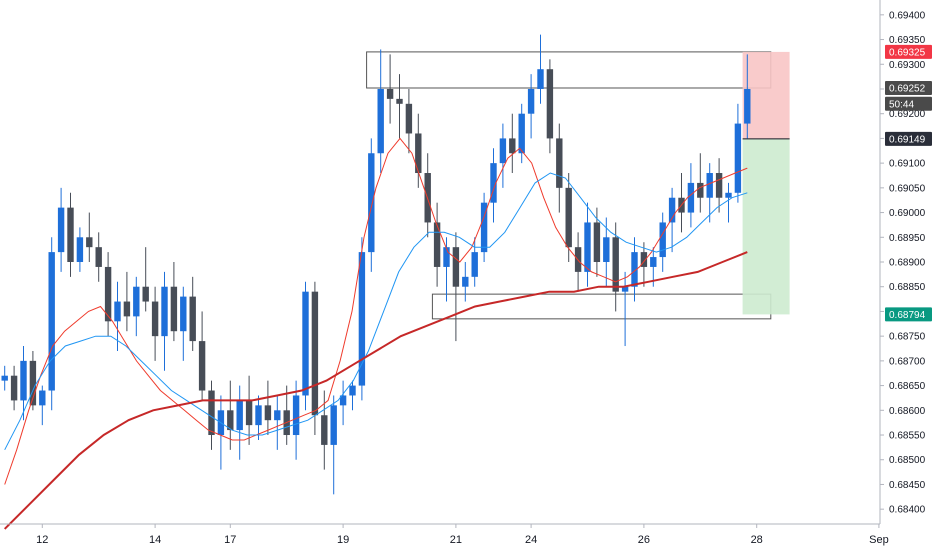 The image size is (932, 555). I want to click on price-tick-label: 0.68700, so click(907, 361).